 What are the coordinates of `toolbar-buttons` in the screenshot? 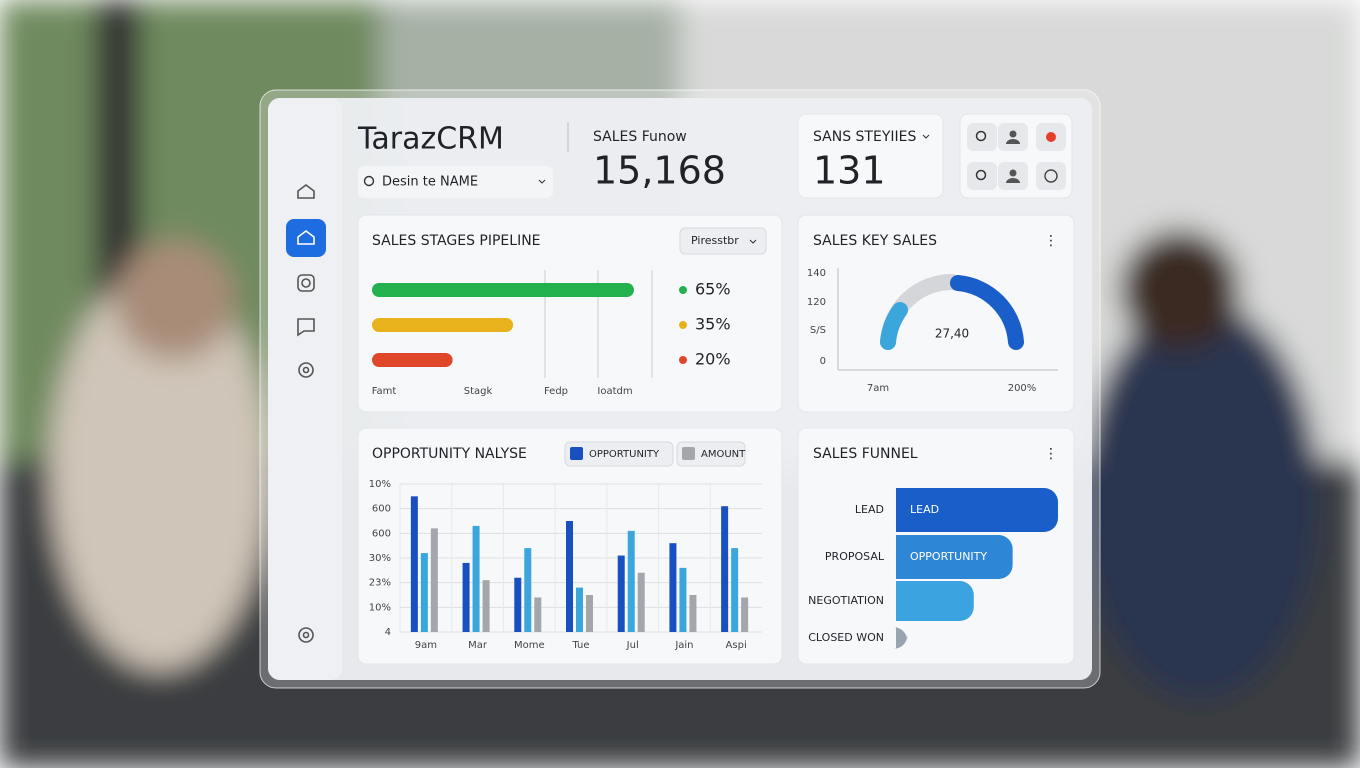 It's located at (1016, 156).